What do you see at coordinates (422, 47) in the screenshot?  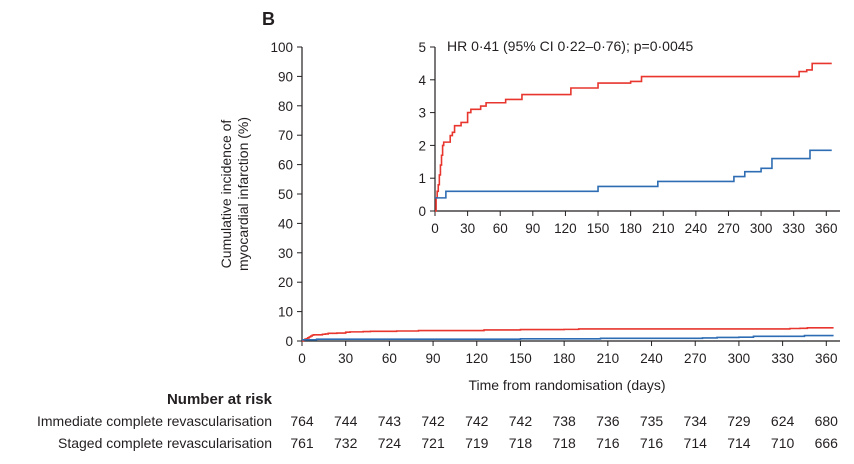 I see `y-tick-label: 5` at bounding box center [422, 47].